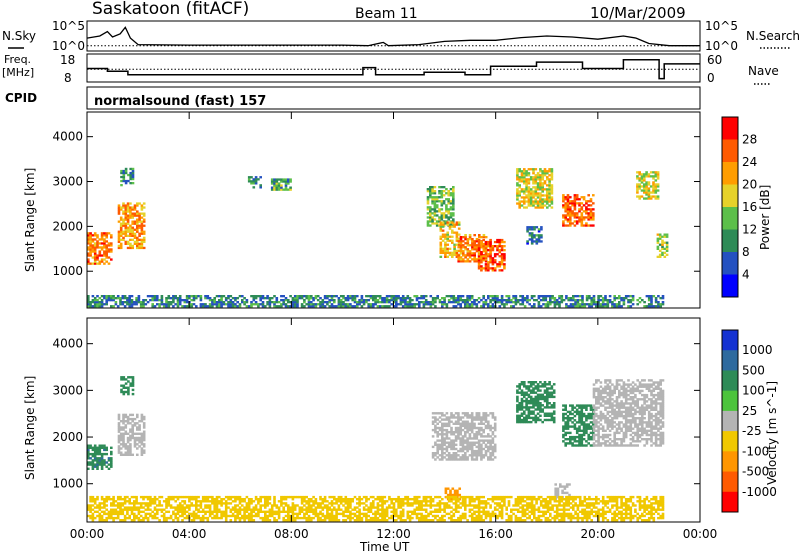 The image size is (800, 554). Describe the element at coordinates (721, 46) in the screenshot. I see `noise-right-tick-bottom: 10^0` at that location.